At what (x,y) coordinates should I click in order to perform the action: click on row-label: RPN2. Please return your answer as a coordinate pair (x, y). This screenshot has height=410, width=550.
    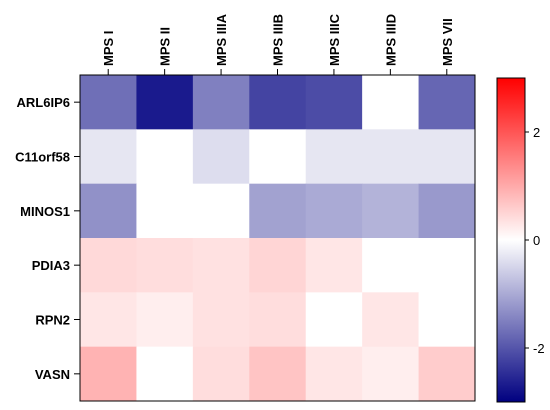
    Looking at the image, I should click on (52, 320).